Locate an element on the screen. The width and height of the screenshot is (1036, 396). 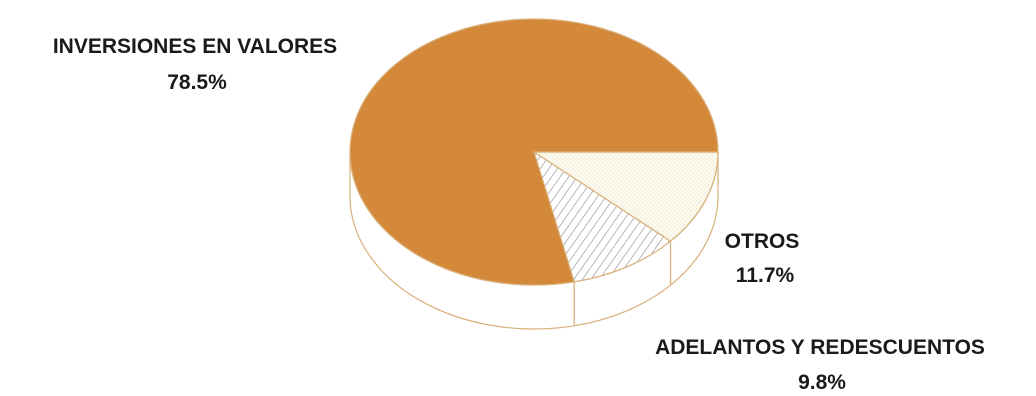
label-inversiones: INVERSIONES EN VALORES is located at coordinates (195, 46).